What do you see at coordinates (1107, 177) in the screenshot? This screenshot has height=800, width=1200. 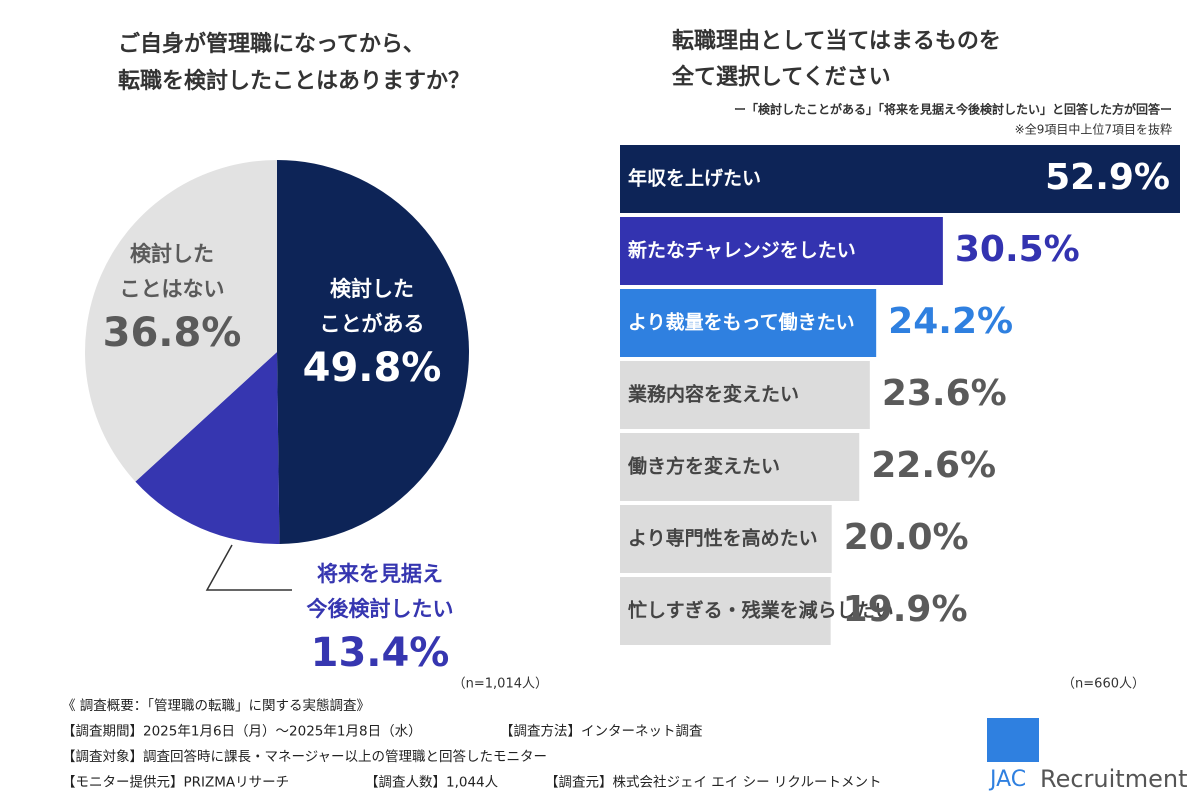 I see `bar-value: 52.9%` at bounding box center [1107, 177].